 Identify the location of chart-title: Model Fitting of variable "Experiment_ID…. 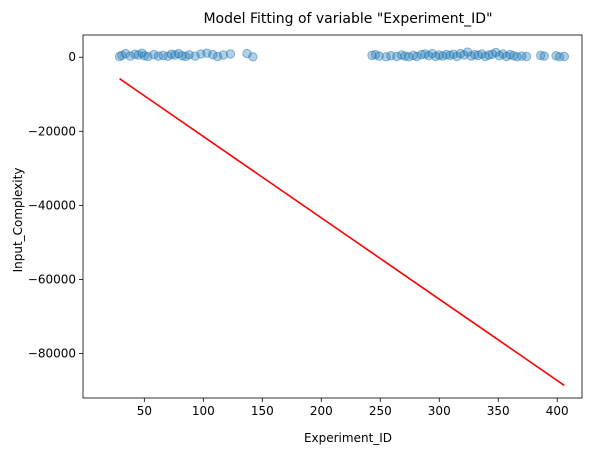
(347, 19).